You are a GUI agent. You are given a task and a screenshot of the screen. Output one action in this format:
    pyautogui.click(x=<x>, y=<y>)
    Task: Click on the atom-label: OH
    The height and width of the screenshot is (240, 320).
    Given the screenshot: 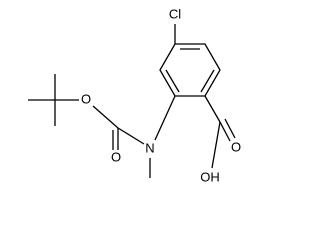 What is the action you would take?
    pyautogui.click(x=210, y=176)
    